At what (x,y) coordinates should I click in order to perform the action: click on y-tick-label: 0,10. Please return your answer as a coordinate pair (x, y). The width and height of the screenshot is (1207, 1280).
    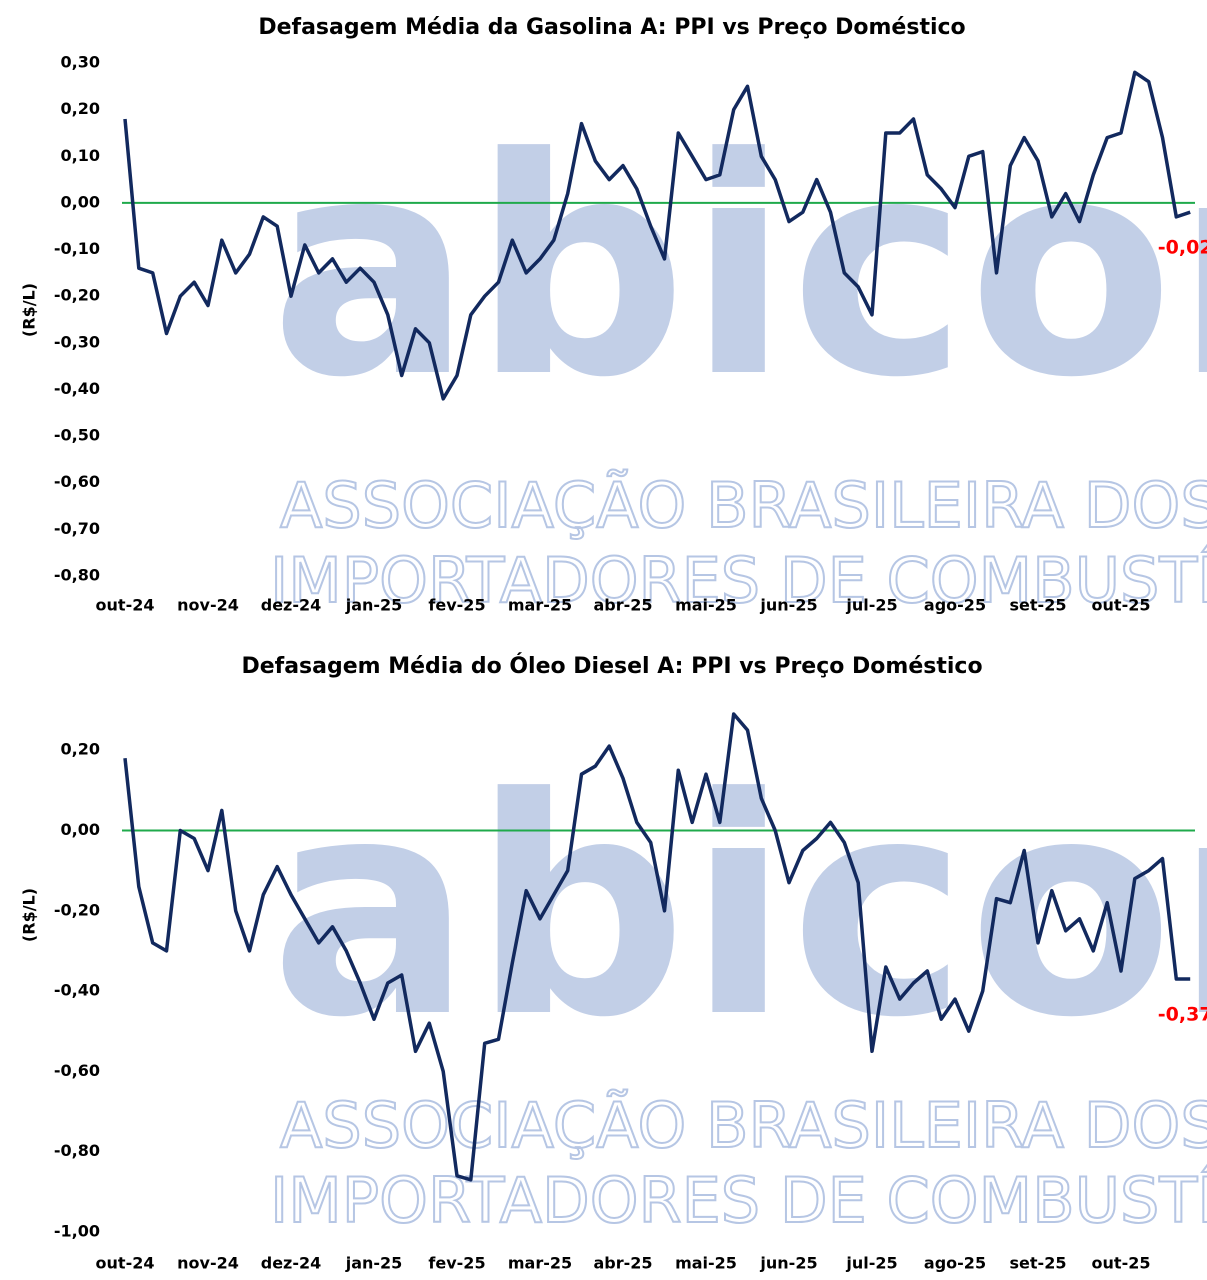
    Looking at the image, I should click on (80, 155).